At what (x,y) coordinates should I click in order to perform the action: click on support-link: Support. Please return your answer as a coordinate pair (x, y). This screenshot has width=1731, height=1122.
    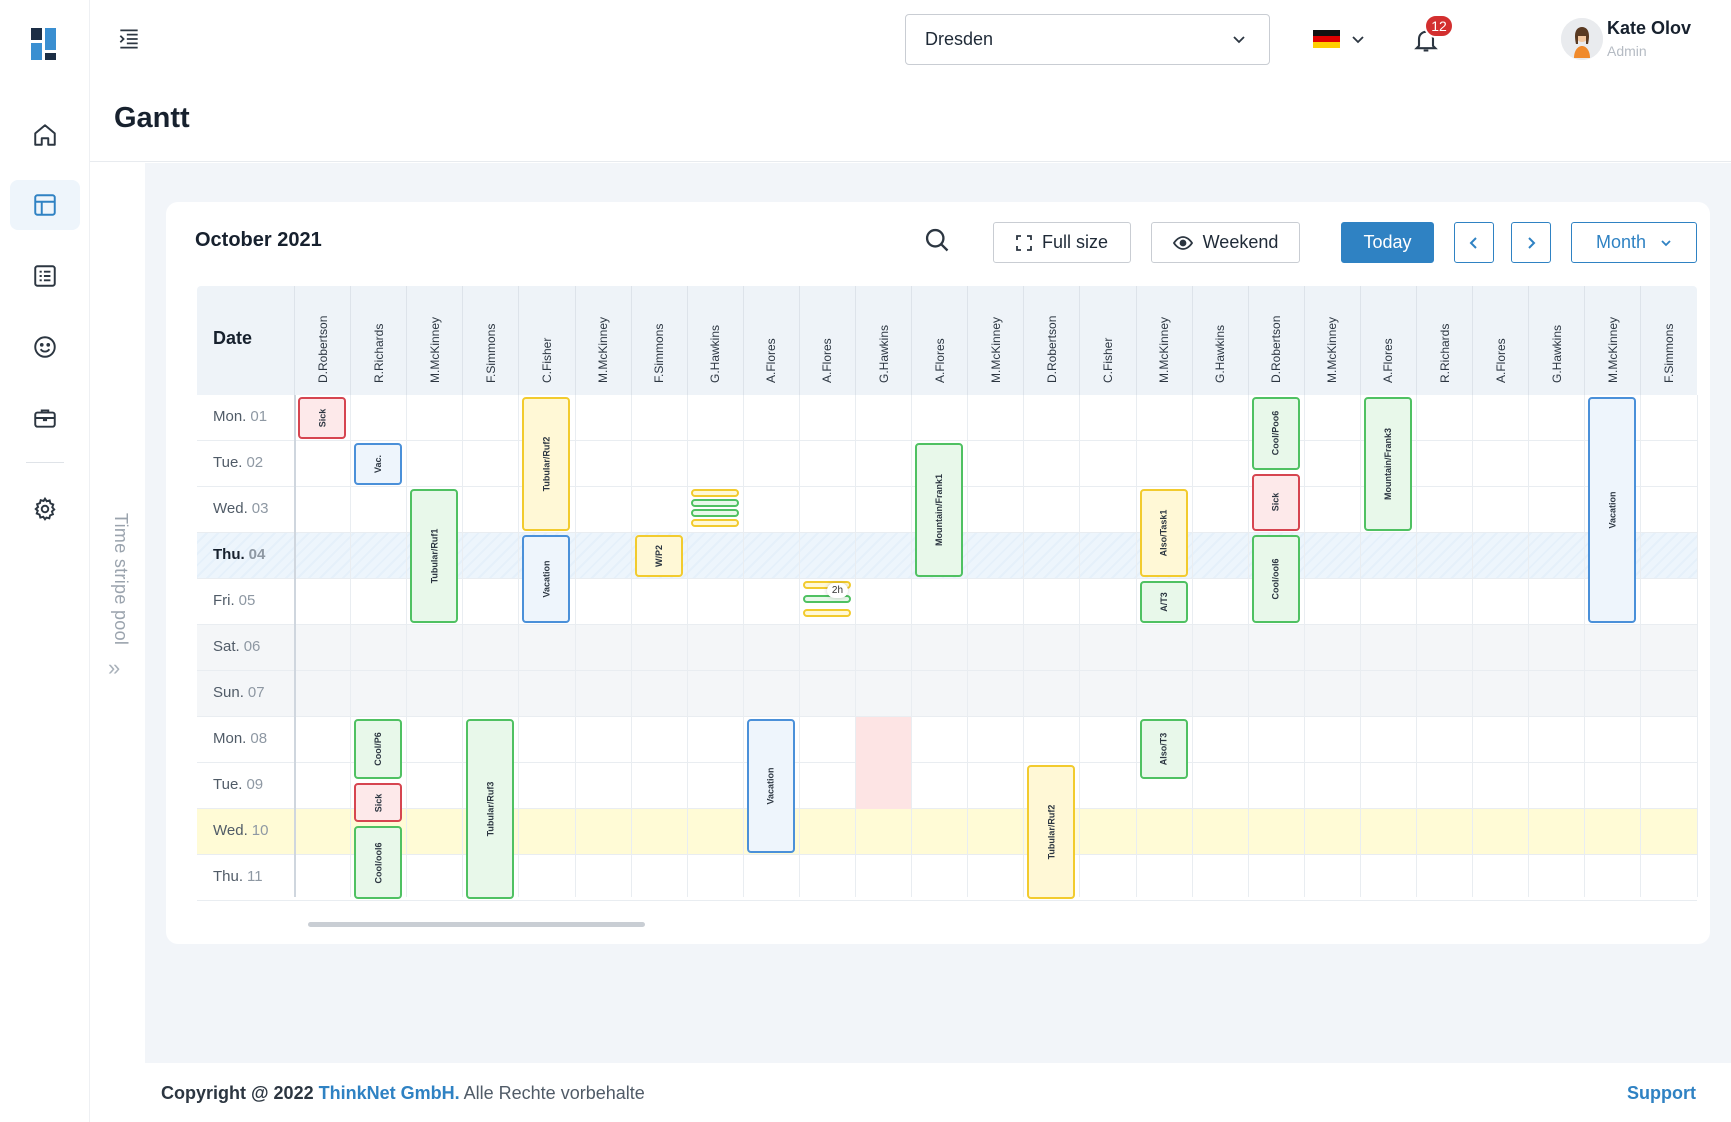
    Looking at the image, I should click on (1661, 1093).